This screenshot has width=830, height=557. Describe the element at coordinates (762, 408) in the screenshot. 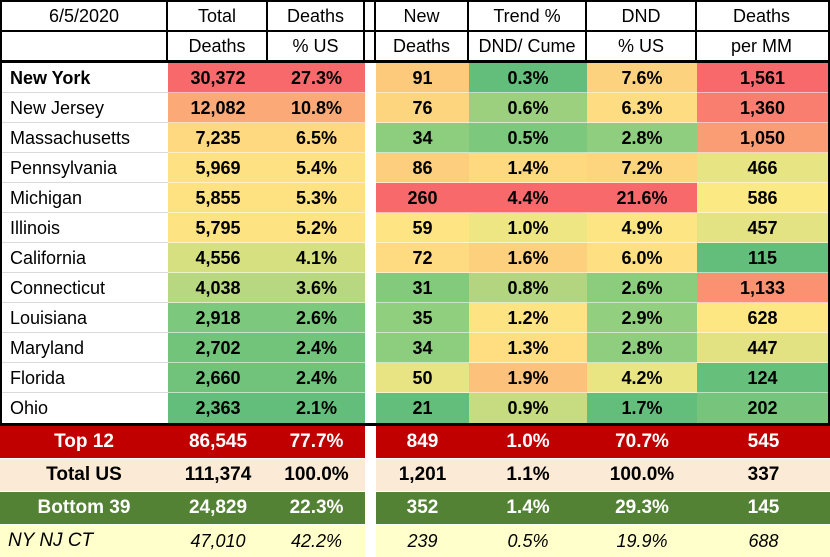

I see `cell-deaths-per-mm: 202` at that location.